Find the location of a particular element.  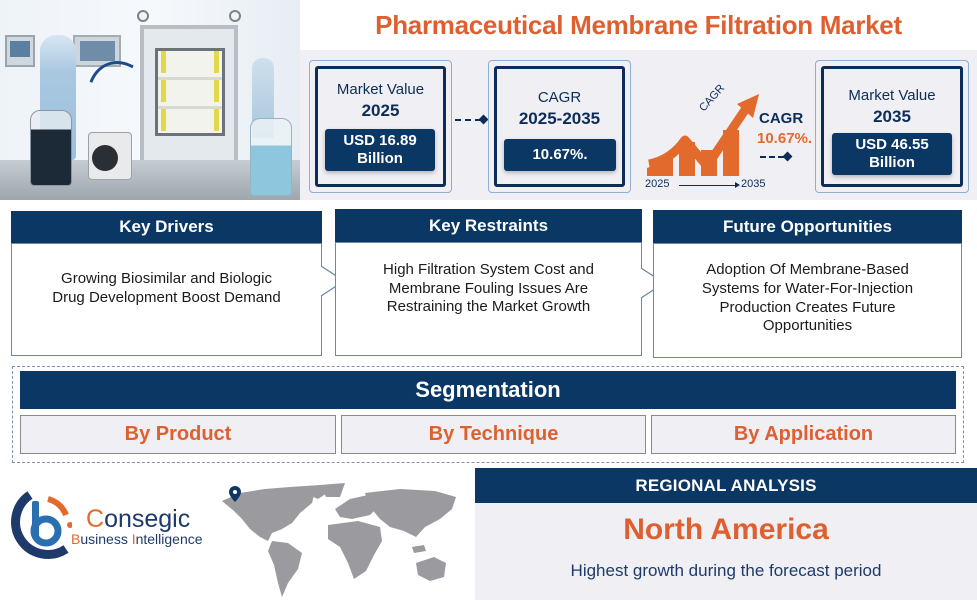

future-opportunities-header: Future Opportunities is located at coordinates (807, 226).